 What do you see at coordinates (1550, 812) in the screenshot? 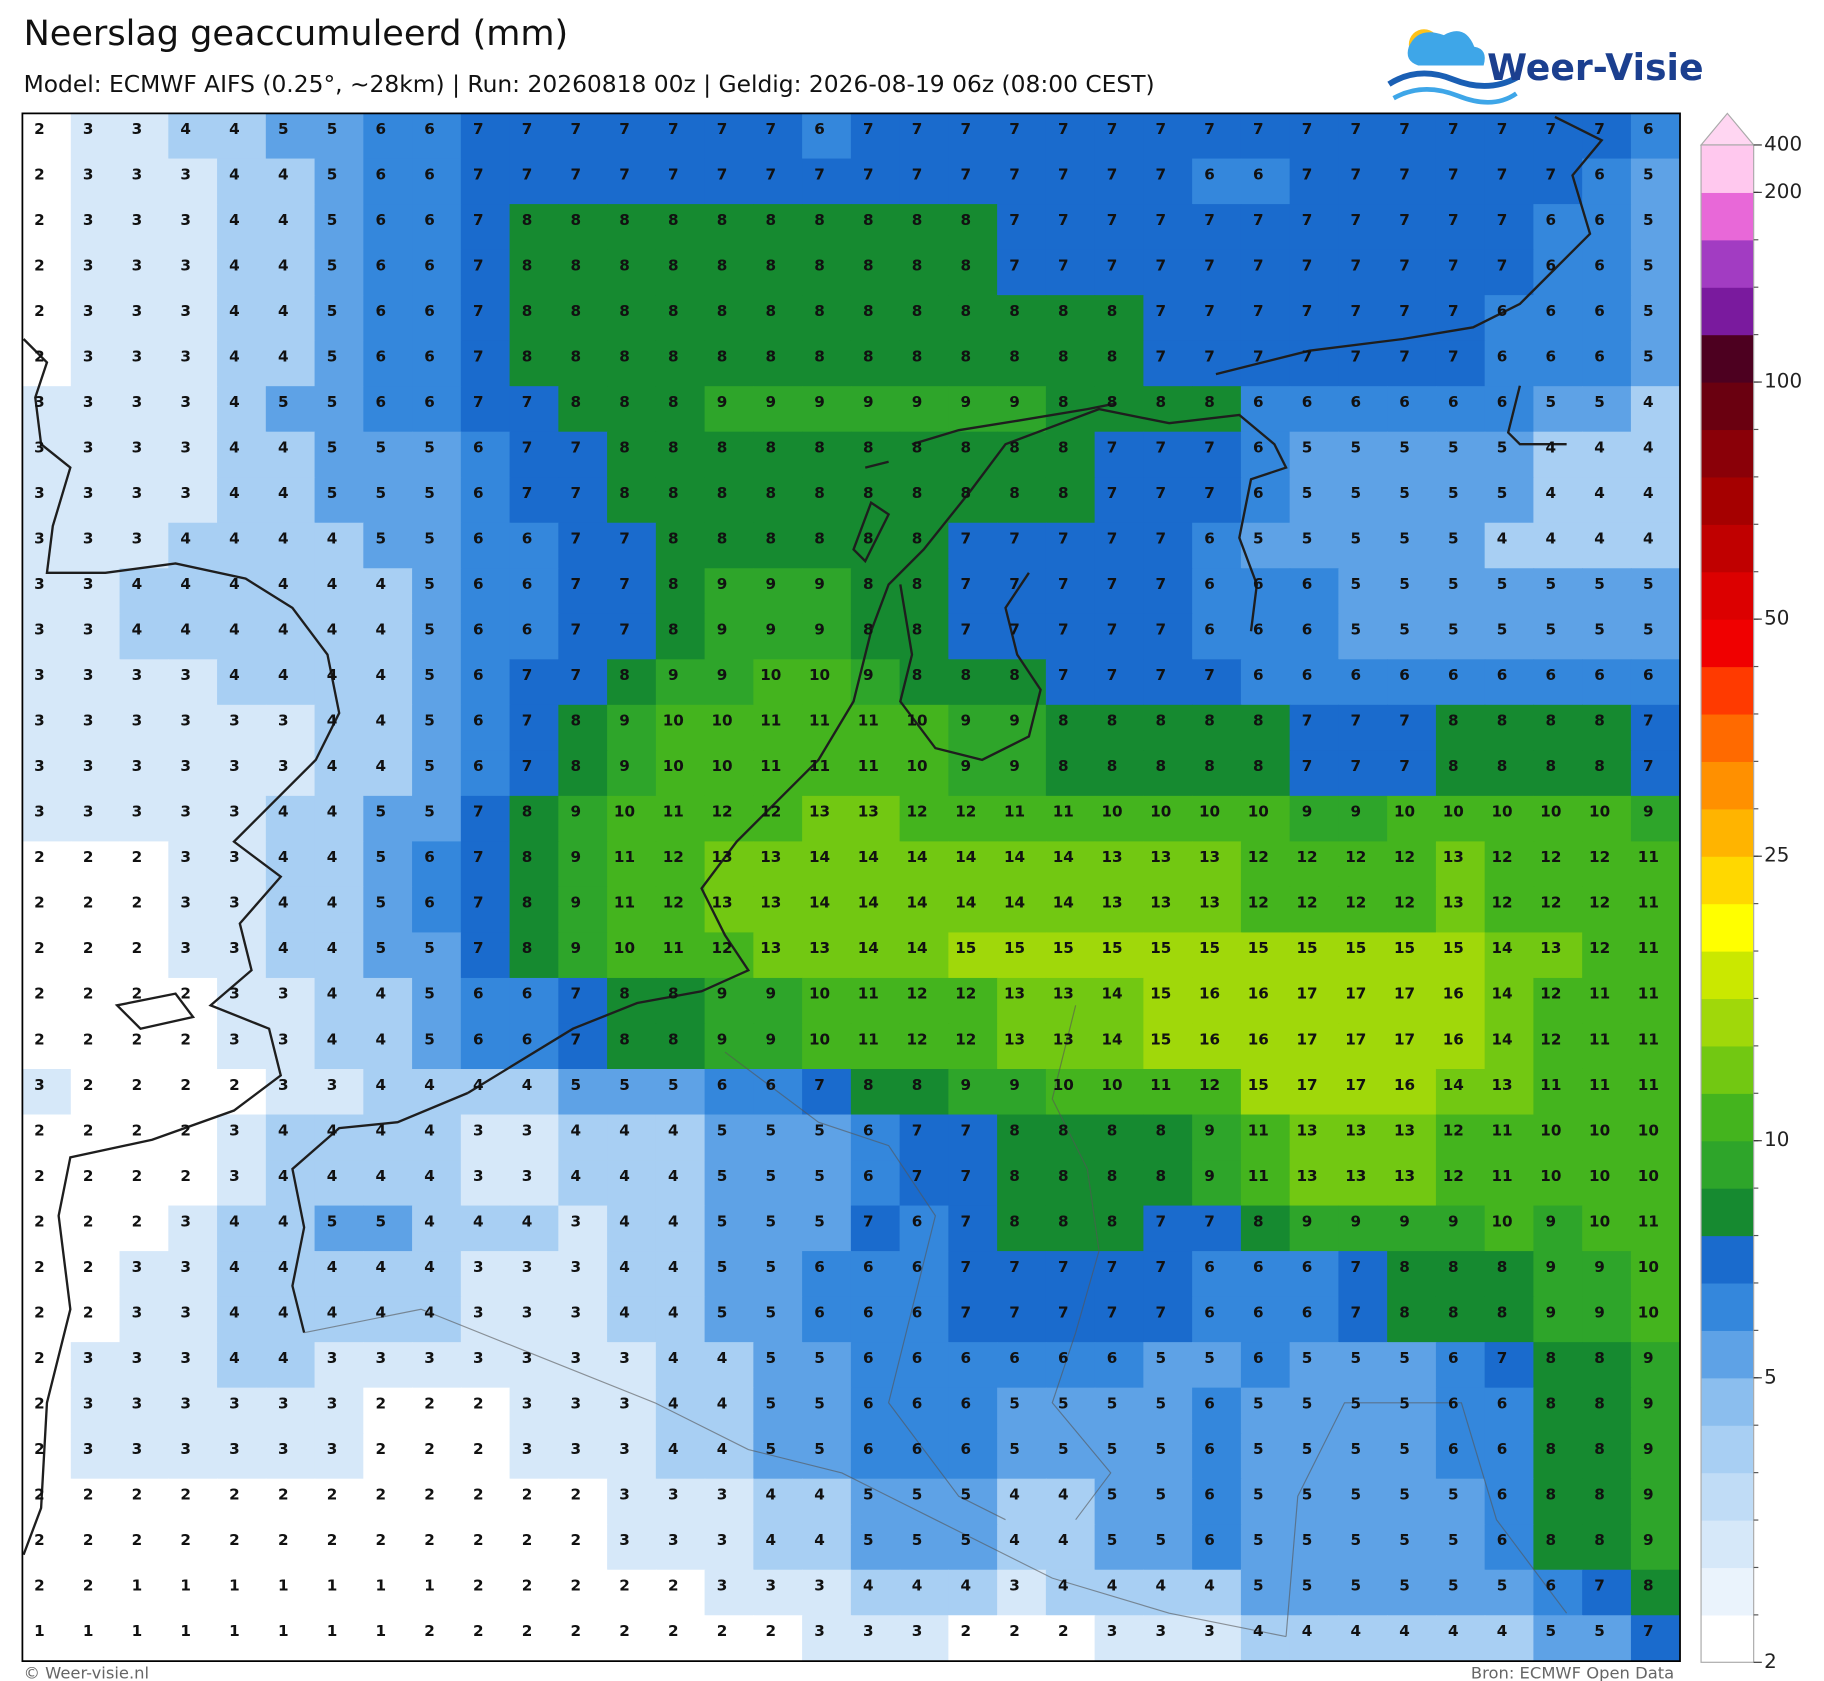
I see `grid-value: 10` at bounding box center [1550, 812].